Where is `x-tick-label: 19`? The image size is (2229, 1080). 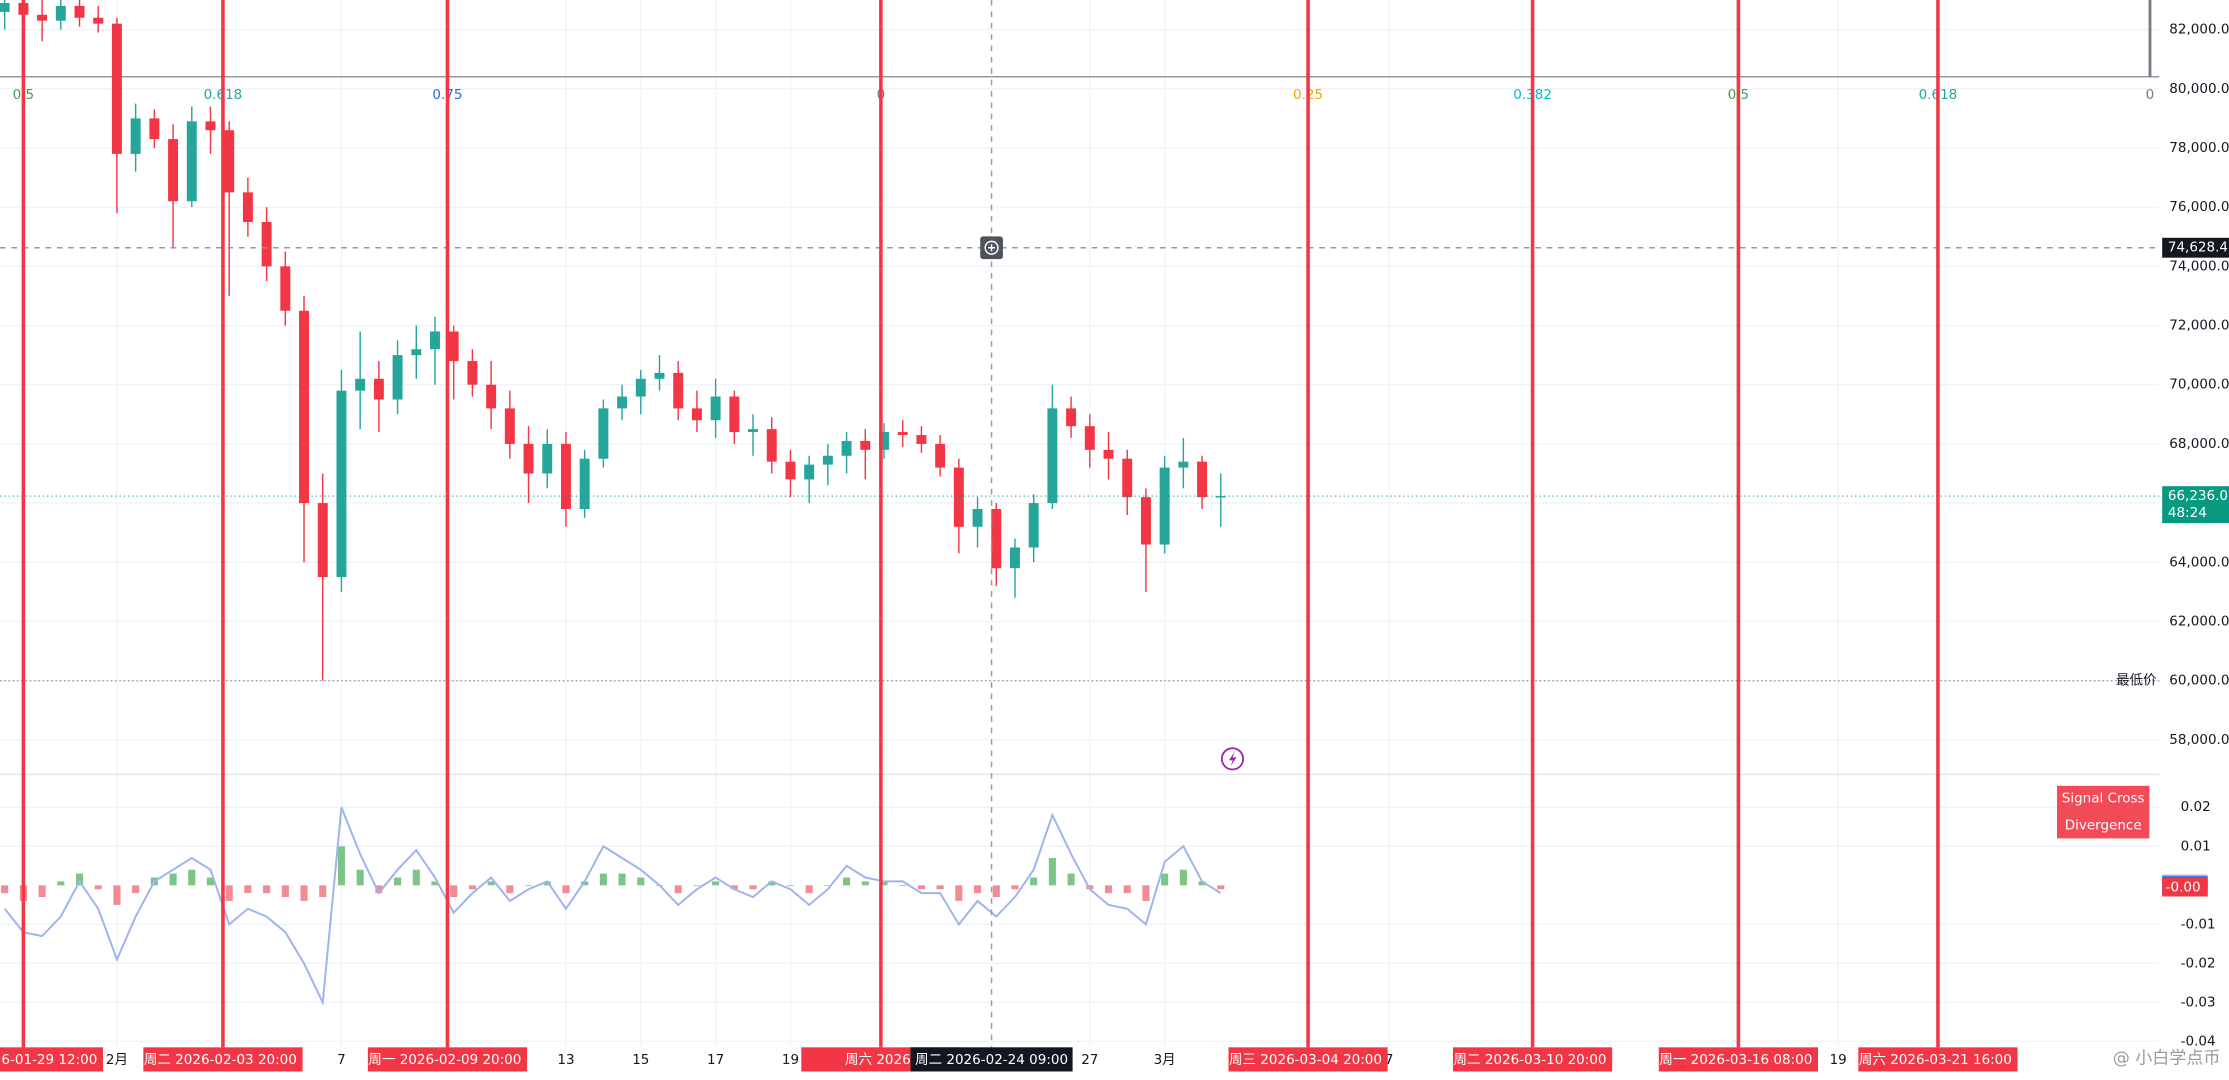 x-tick-label: 19 is located at coordinates (1838, 1060).